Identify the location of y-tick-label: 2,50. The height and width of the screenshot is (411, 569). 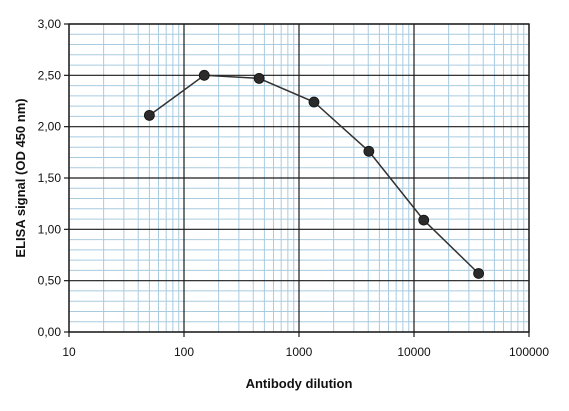
(50, 75).